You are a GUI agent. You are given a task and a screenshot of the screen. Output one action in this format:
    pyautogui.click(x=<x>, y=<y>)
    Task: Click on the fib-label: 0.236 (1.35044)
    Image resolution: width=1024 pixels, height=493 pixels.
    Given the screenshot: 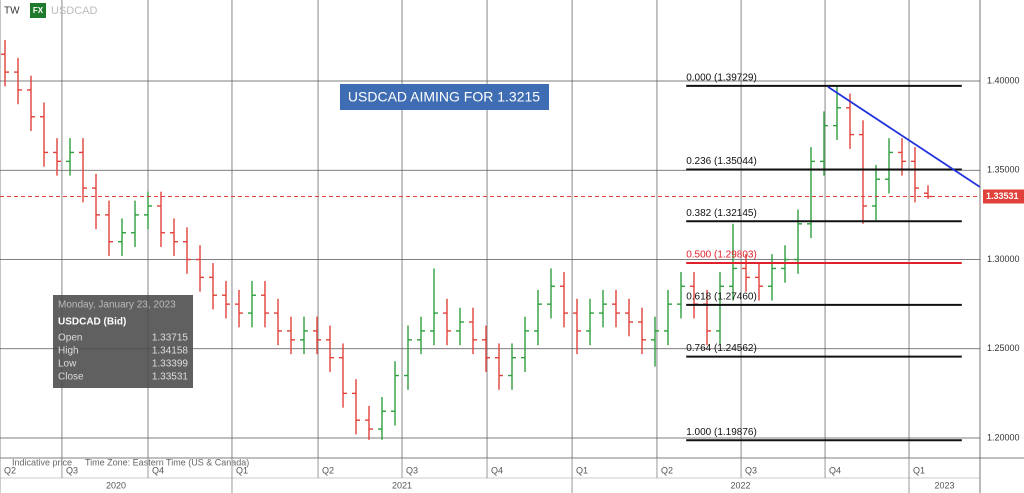 What is the action you would take?
    pyautogui.click(x=721, y=161)
    